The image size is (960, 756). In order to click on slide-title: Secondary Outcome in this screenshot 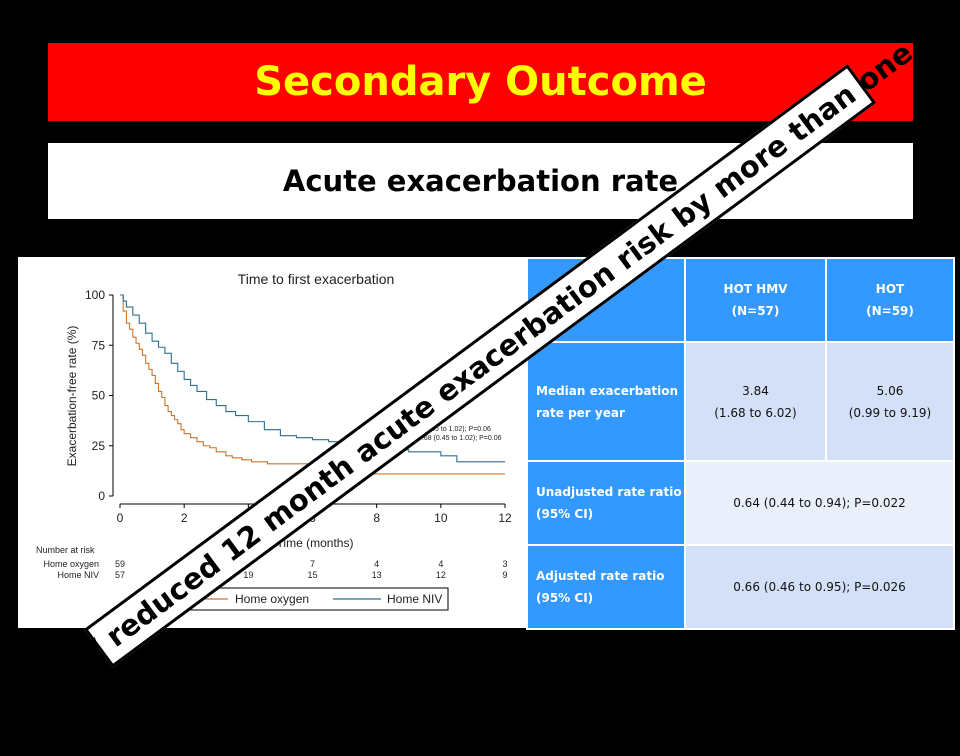, I will do `click(480, 82)`.